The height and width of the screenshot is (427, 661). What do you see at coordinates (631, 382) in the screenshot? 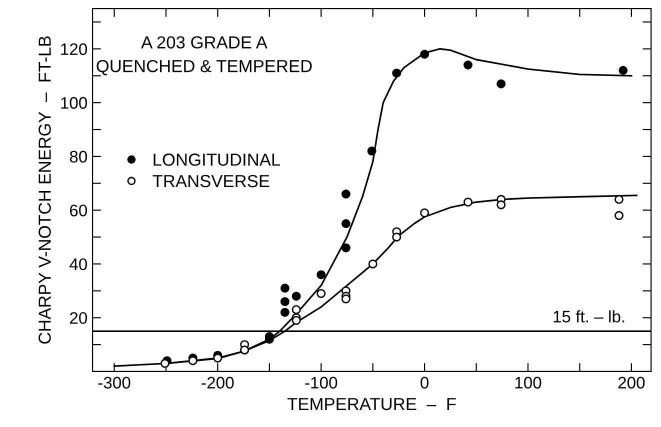
I see `x-tick-label: 200` at bounding box center [631, 382].